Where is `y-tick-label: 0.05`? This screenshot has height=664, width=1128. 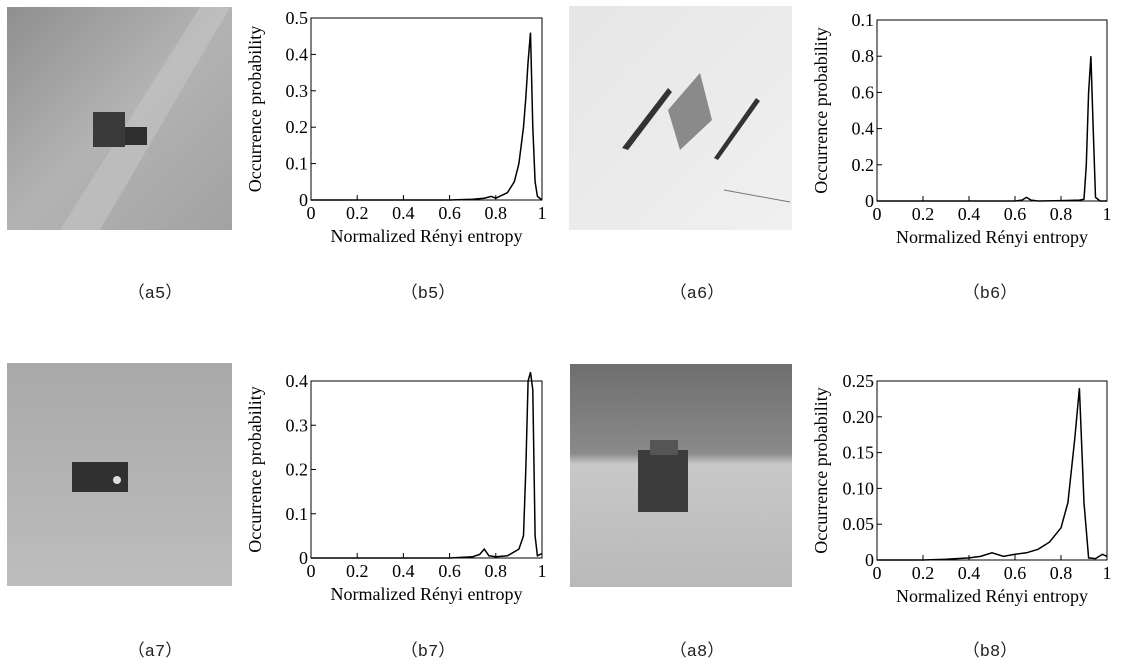
y-tick-label: 0.05 is located at coordinates (859, 524).